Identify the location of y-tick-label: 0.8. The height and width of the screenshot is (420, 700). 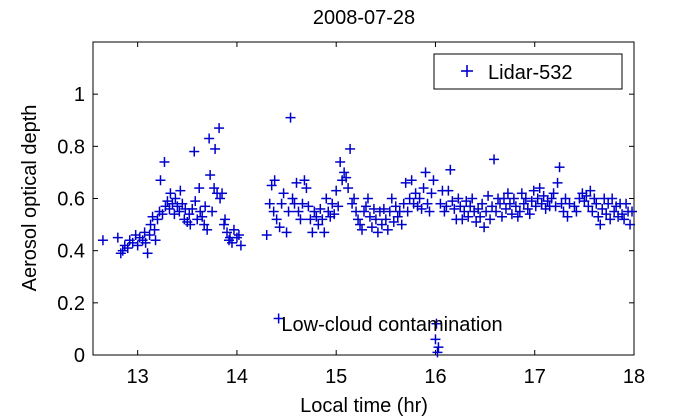
(71, 147).